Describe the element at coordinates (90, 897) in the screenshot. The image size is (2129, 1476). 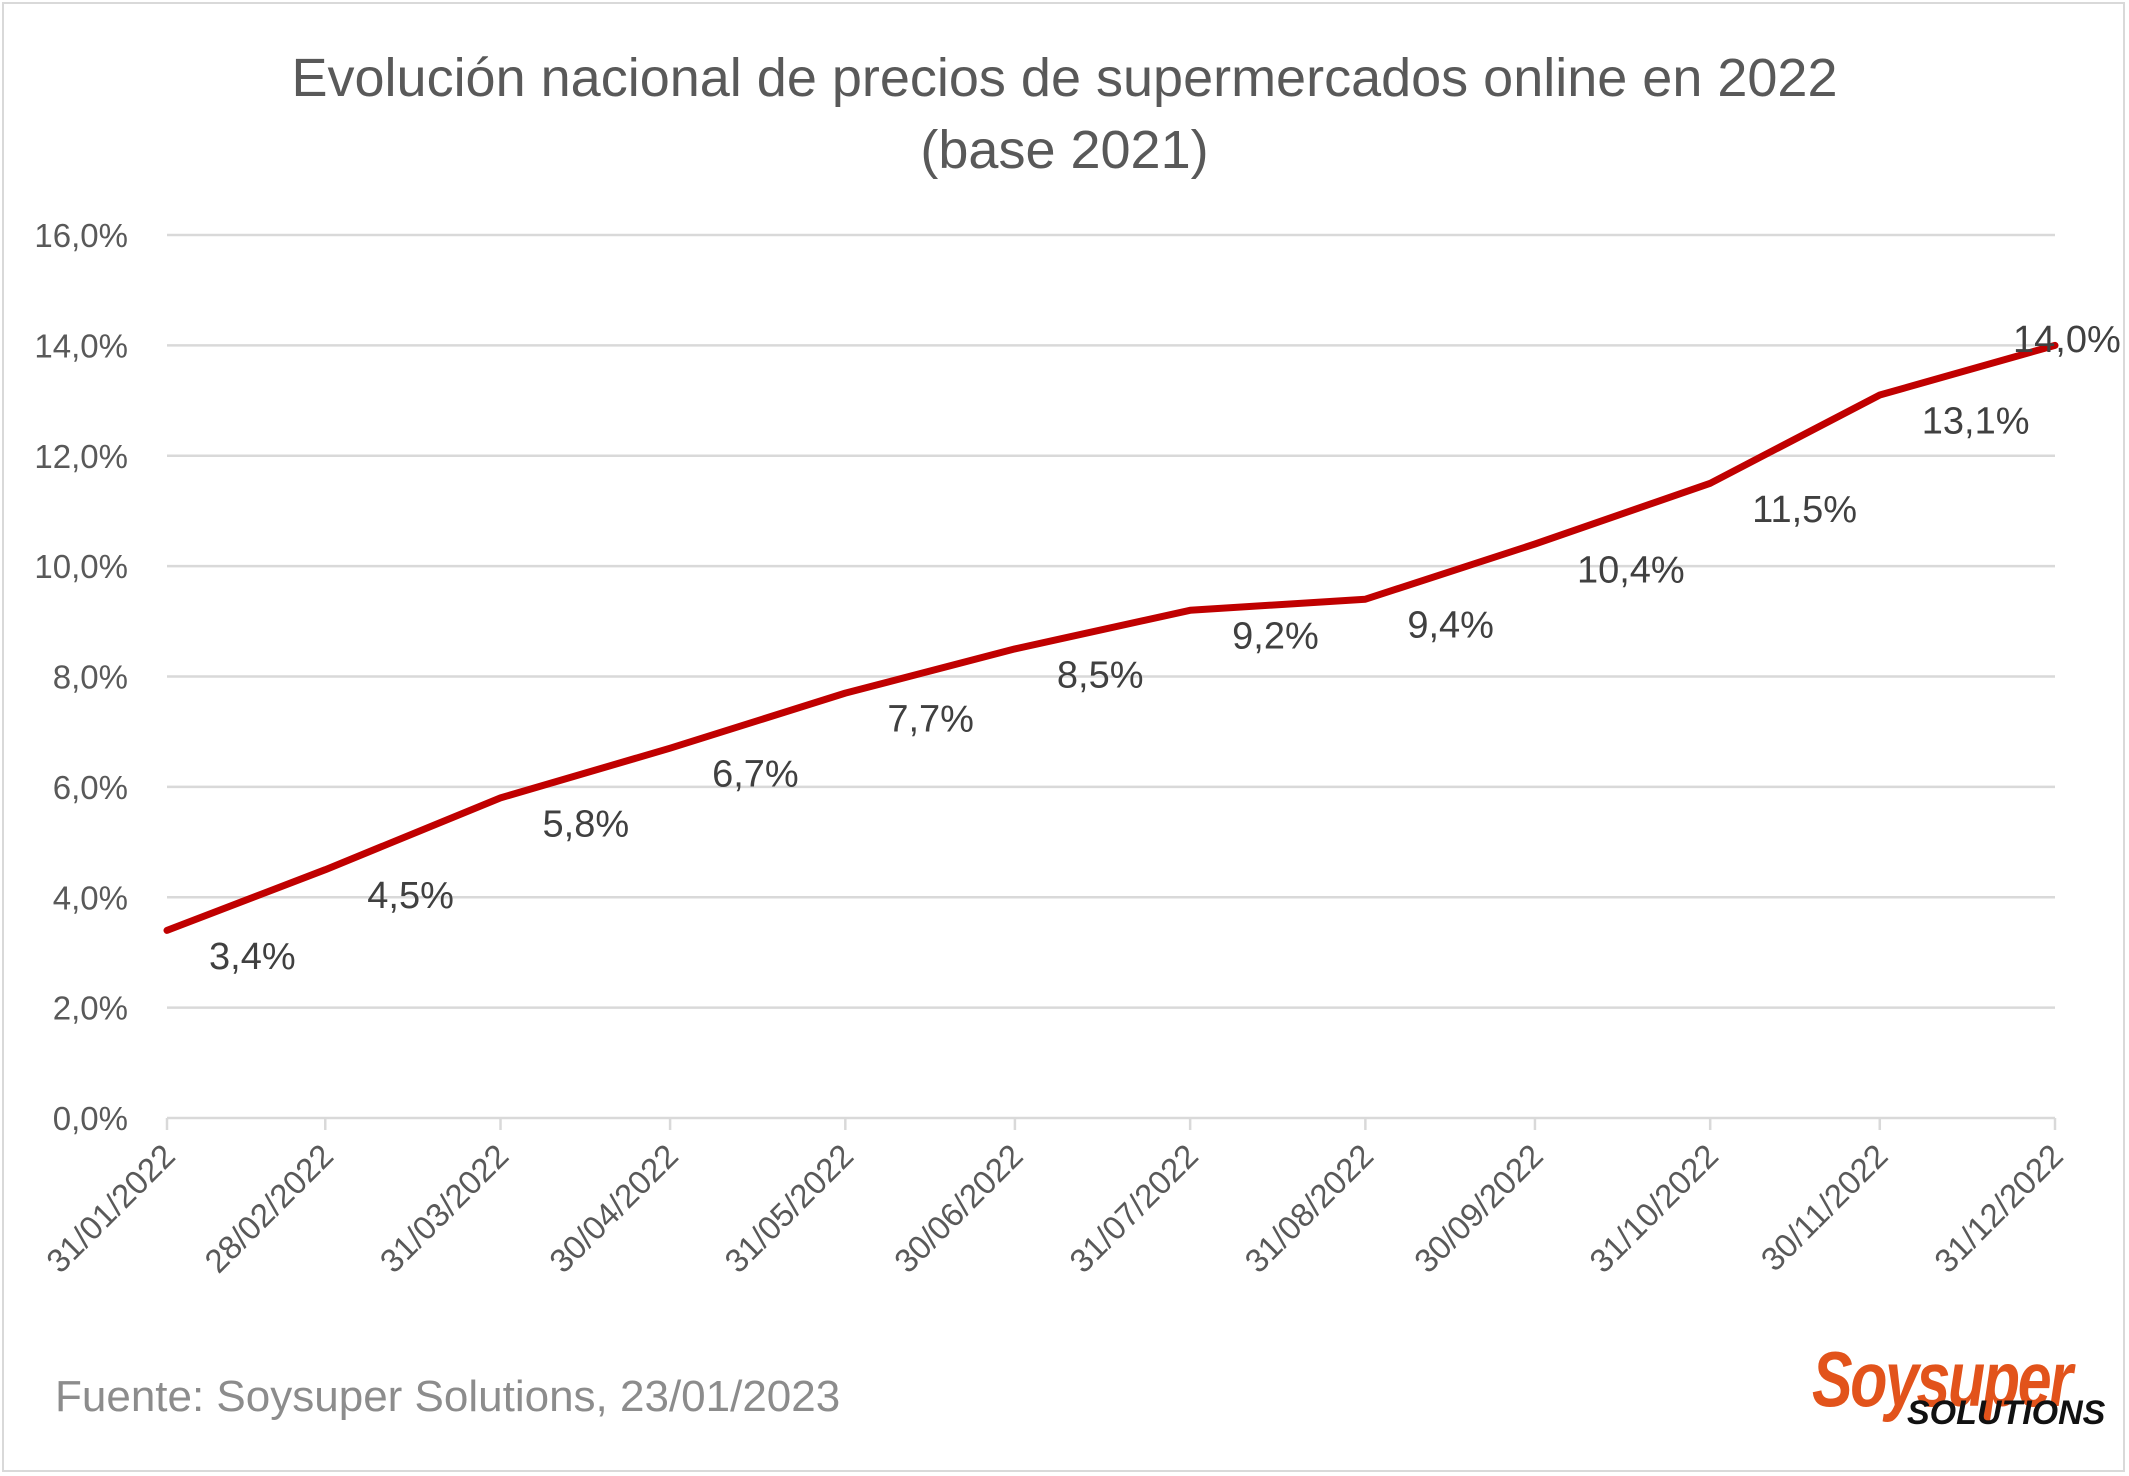
I see `y-tick-label: 4,0%` at that location.